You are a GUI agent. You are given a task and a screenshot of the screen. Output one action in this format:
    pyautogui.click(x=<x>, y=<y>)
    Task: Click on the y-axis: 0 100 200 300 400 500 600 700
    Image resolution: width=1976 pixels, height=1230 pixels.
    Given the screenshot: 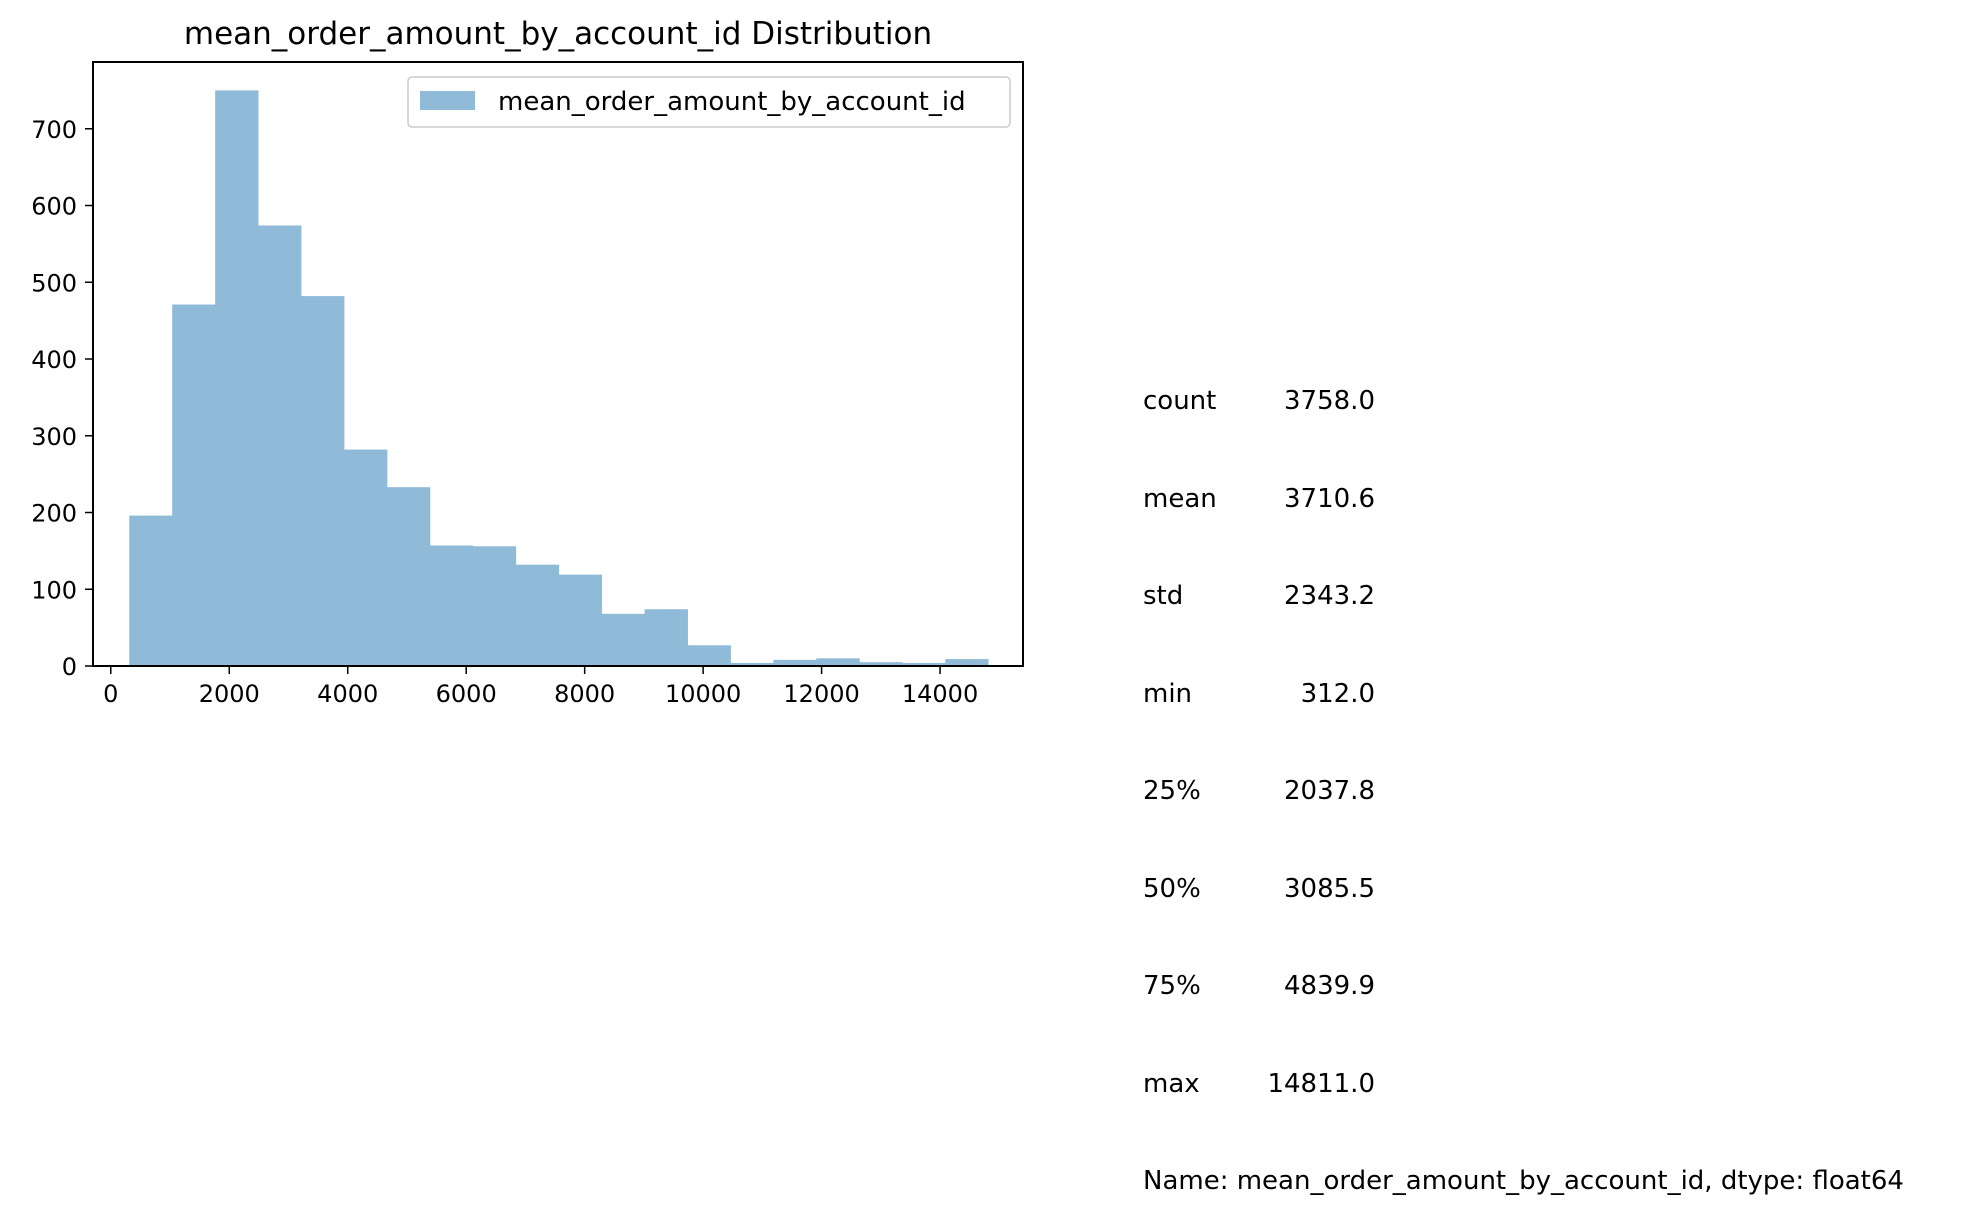 What is the action you would take?
    pyautogui.click(x=62, y=398)
    